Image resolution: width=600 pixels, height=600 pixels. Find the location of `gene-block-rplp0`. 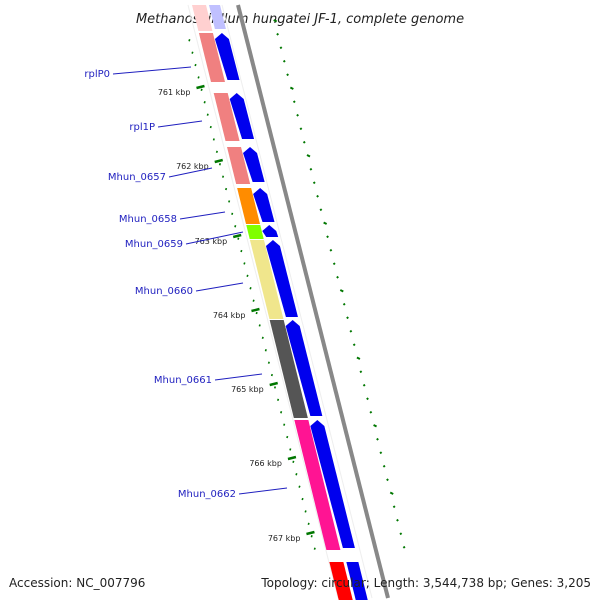

gene-block-rplp0 is located at coordinates (211, 57).